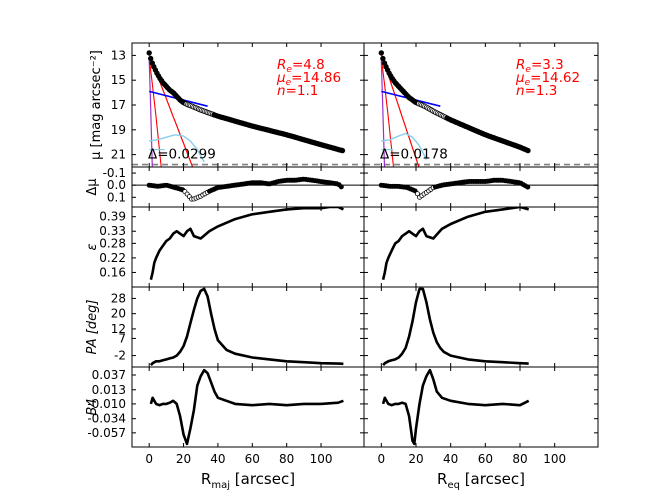 Image resolution: width=664 pixels, height=498 pixels. I want to click on y-tick-label: -0.057, so click(106, 433).